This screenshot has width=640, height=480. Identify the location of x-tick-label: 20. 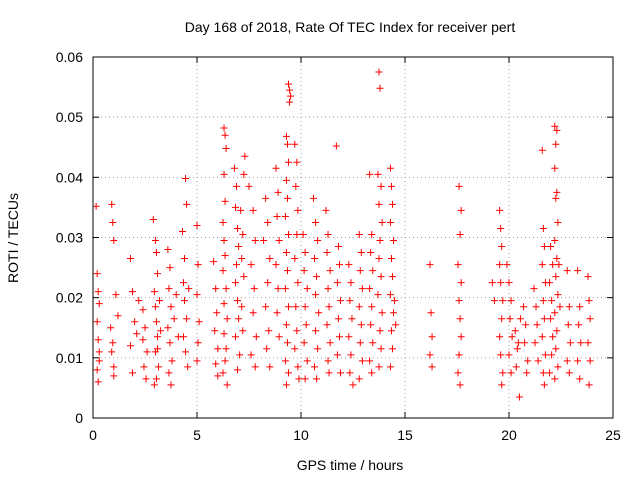
(509, 435).